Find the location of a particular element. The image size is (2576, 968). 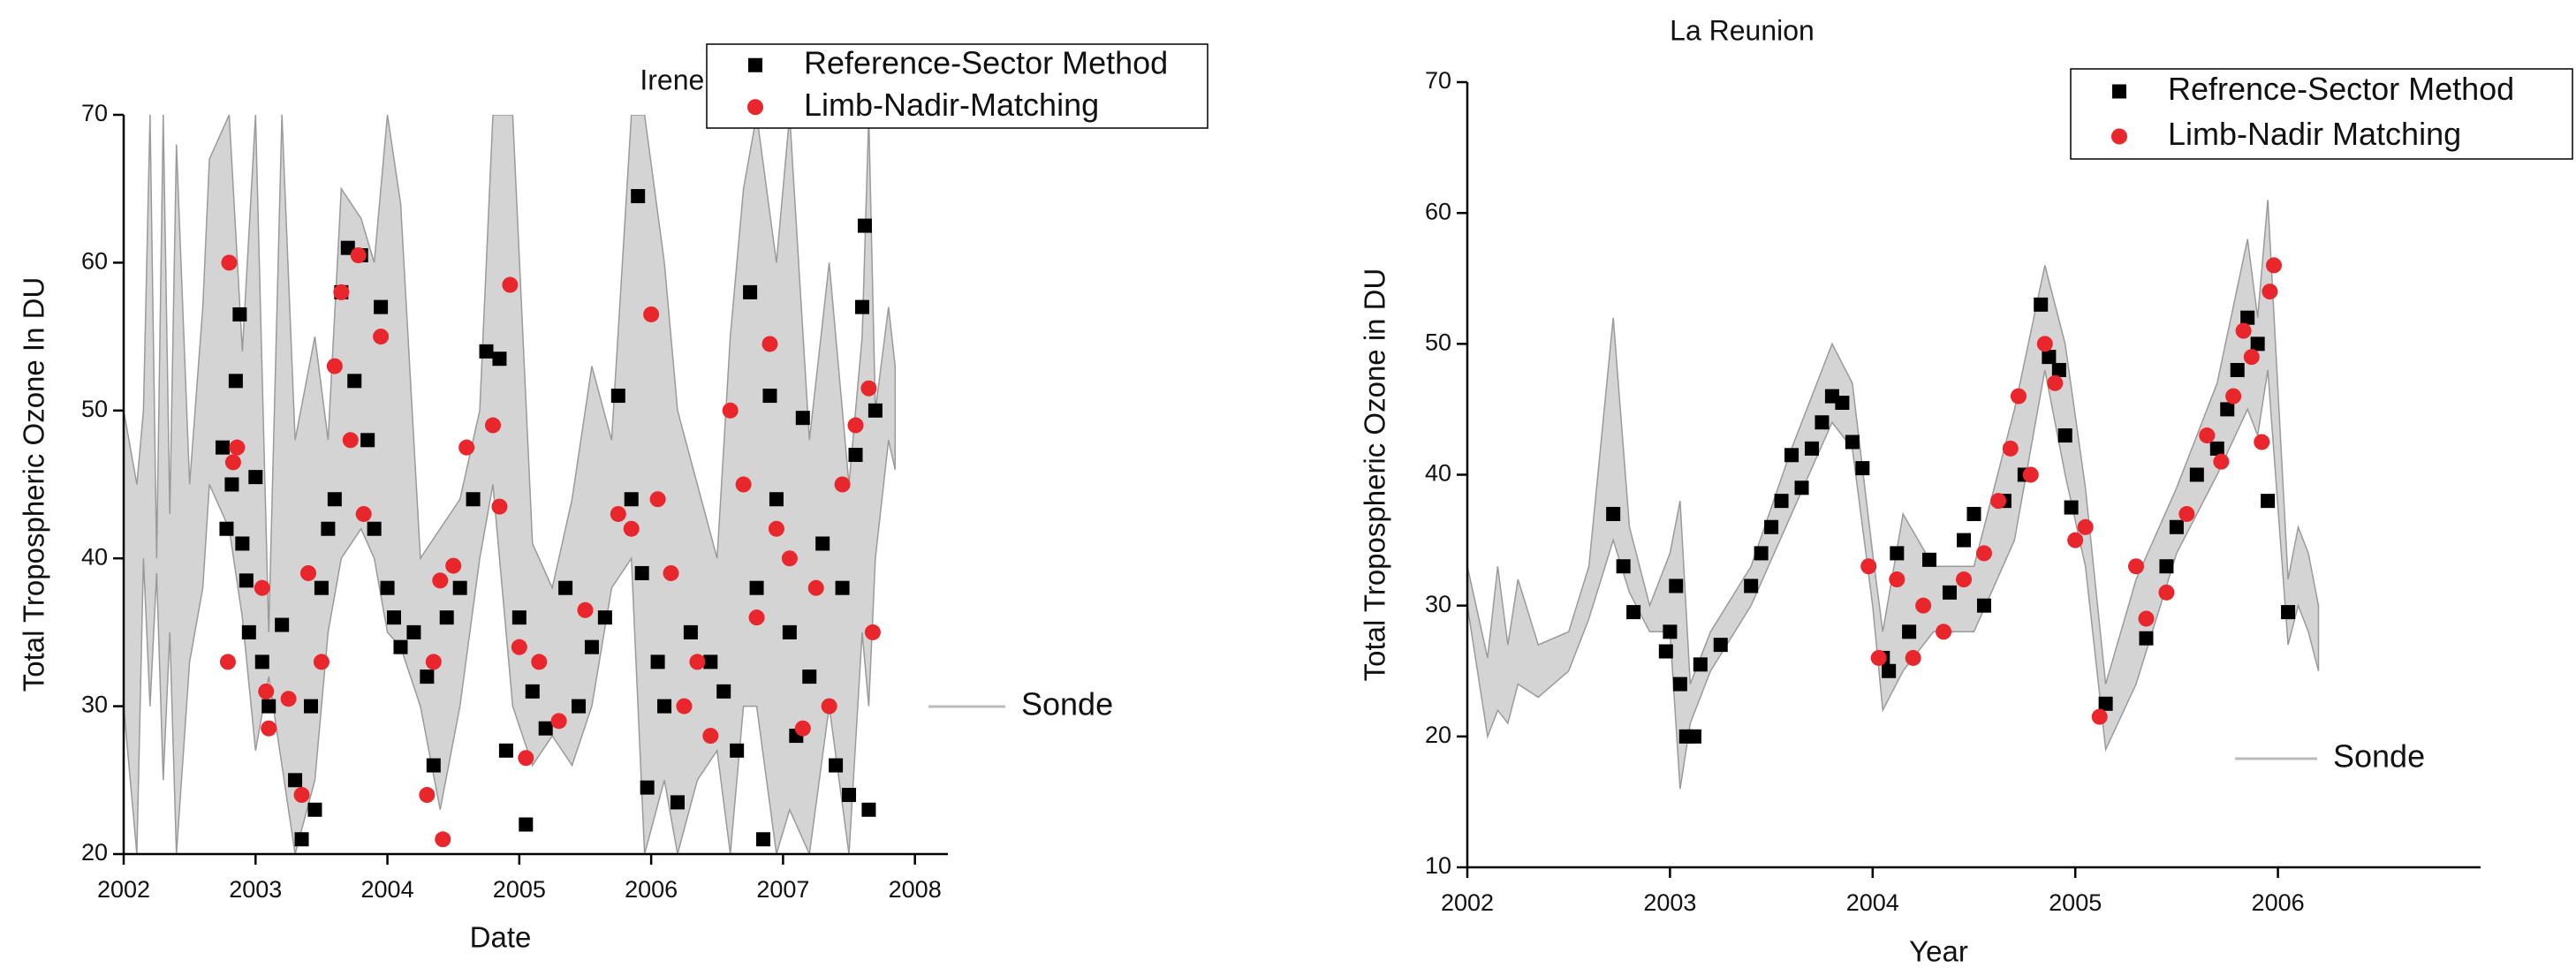

y-tick-label: 70 is located at coordinates (1438, 81).